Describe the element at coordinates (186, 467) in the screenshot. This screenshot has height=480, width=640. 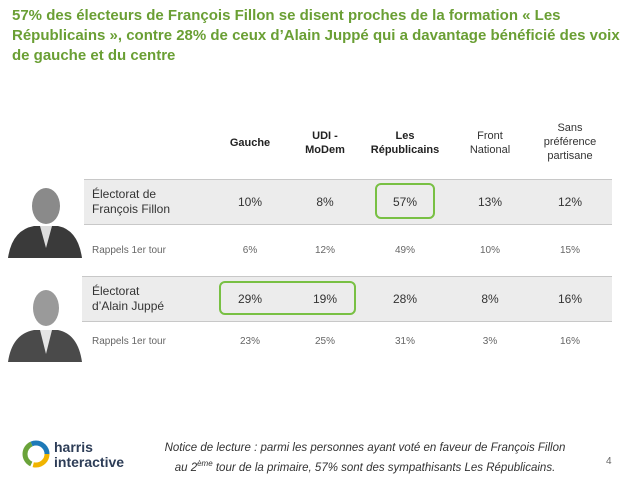
I see `note-text: au 2` at that location.